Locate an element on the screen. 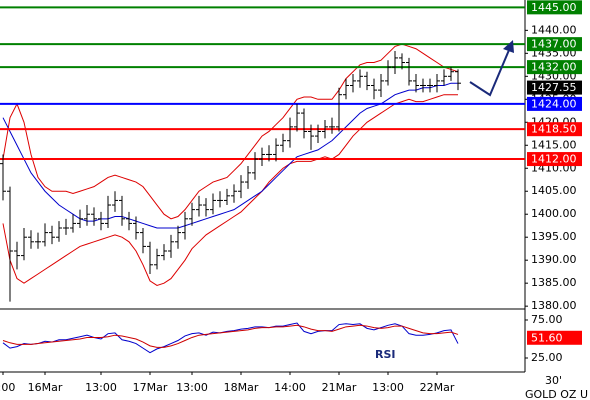  level-label: 1432.00 is located at coordinates (554, 67).